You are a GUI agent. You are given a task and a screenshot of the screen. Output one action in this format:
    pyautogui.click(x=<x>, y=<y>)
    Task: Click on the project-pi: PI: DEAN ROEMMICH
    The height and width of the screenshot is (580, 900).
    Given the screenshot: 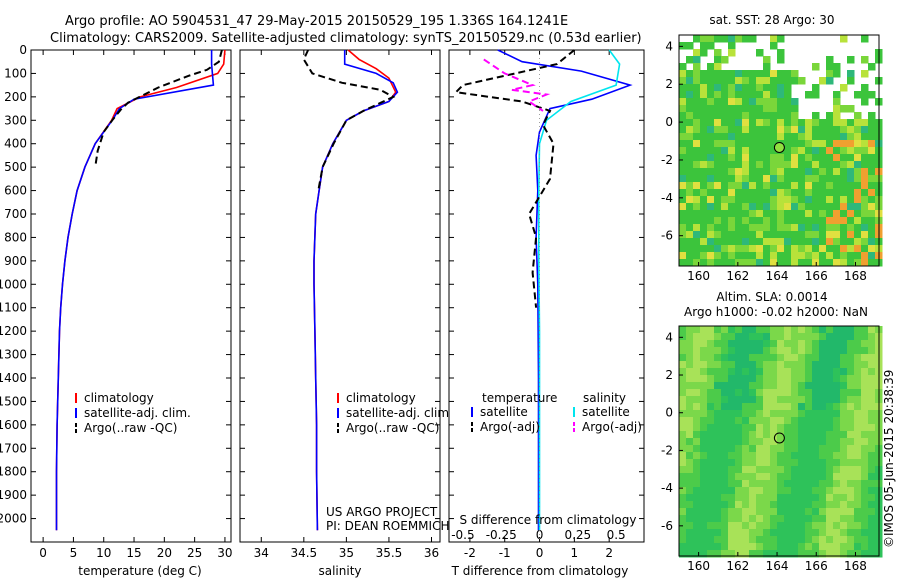 What is the action you would take?
    pyautogui.click(x=387, y=526)
    